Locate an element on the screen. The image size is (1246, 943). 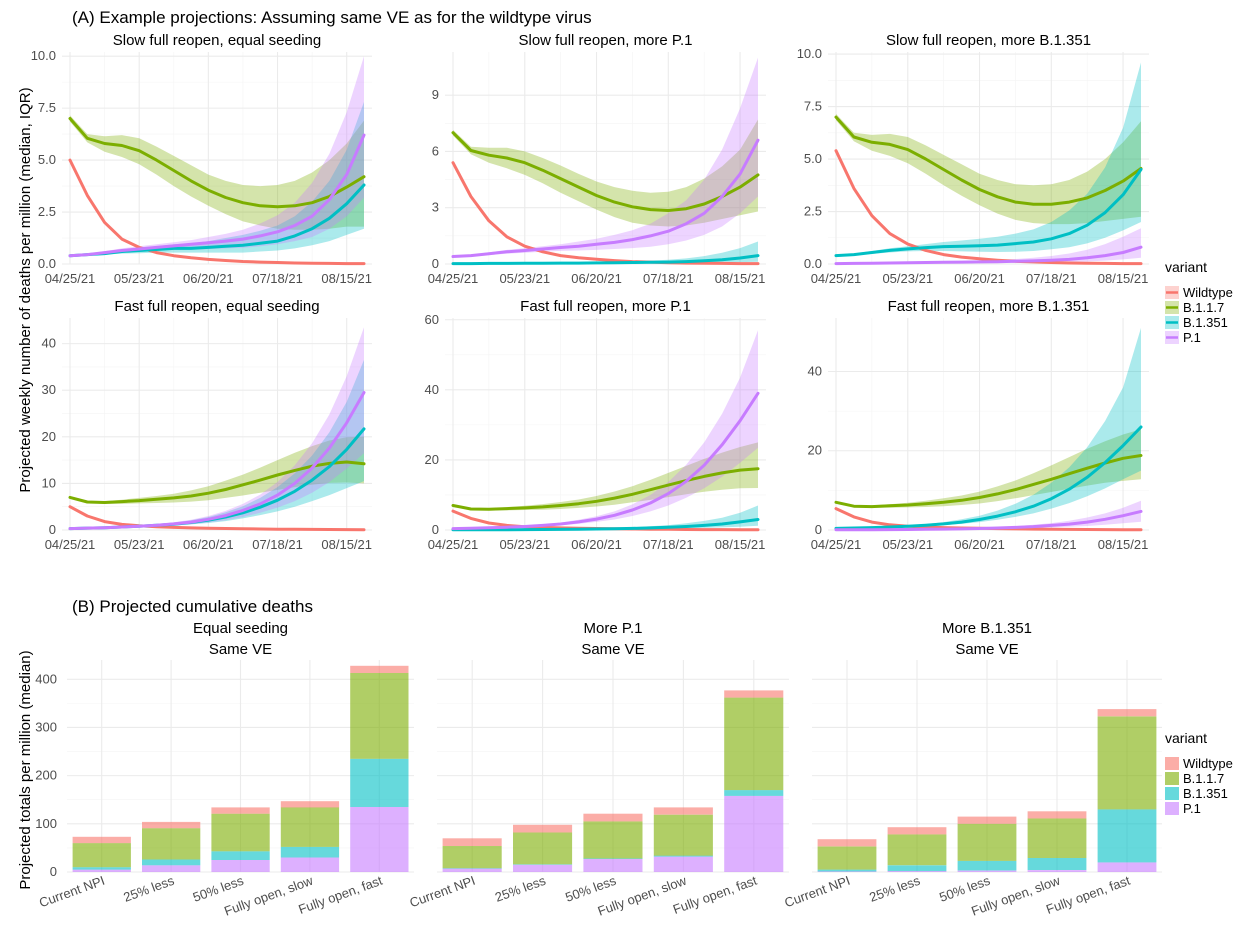
y-tick-label: 400 is located at coordinates (46, 678).